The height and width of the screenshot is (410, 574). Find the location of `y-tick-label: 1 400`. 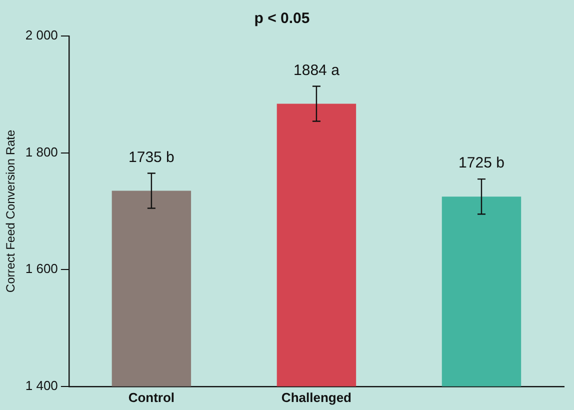

y-tick-label: 1 400 is located at coordinates (41, 385).